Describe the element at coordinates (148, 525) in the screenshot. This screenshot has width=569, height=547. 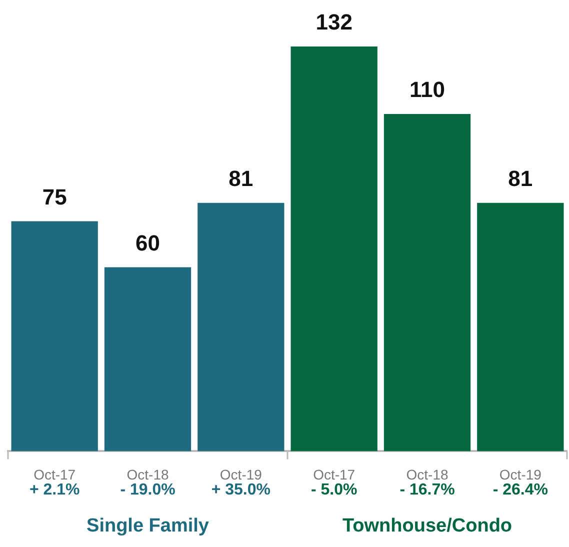
I see `text: Single Family` at that location.